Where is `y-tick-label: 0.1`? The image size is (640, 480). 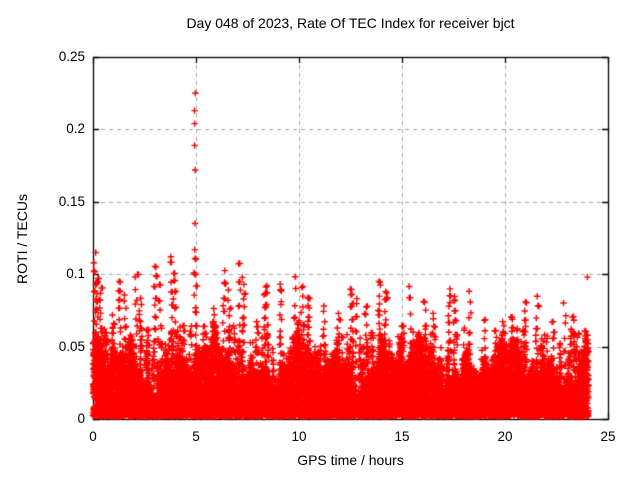 y-tick-label: 0.1 is located at coordinates (75, 274).